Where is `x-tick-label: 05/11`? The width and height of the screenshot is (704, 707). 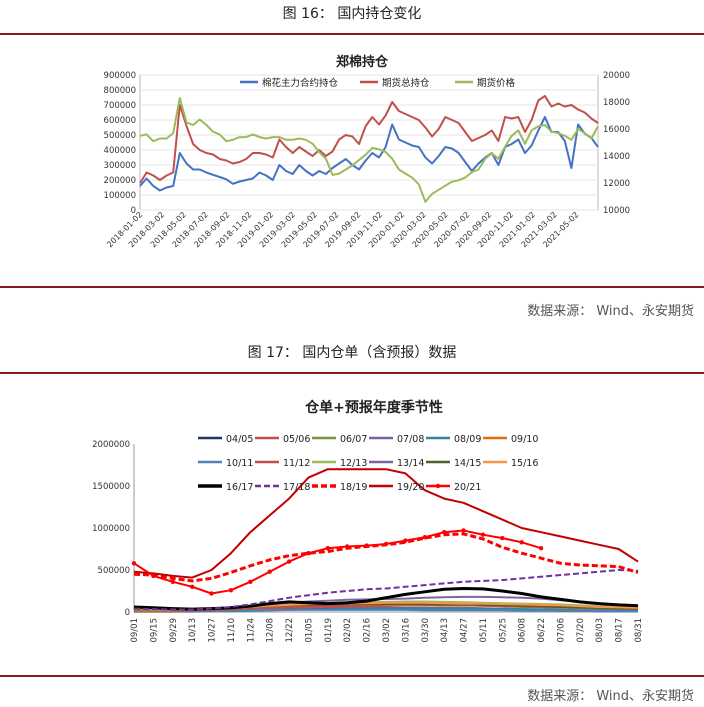 x-tick-label: 05/11 is located at coordinates (484, 630).